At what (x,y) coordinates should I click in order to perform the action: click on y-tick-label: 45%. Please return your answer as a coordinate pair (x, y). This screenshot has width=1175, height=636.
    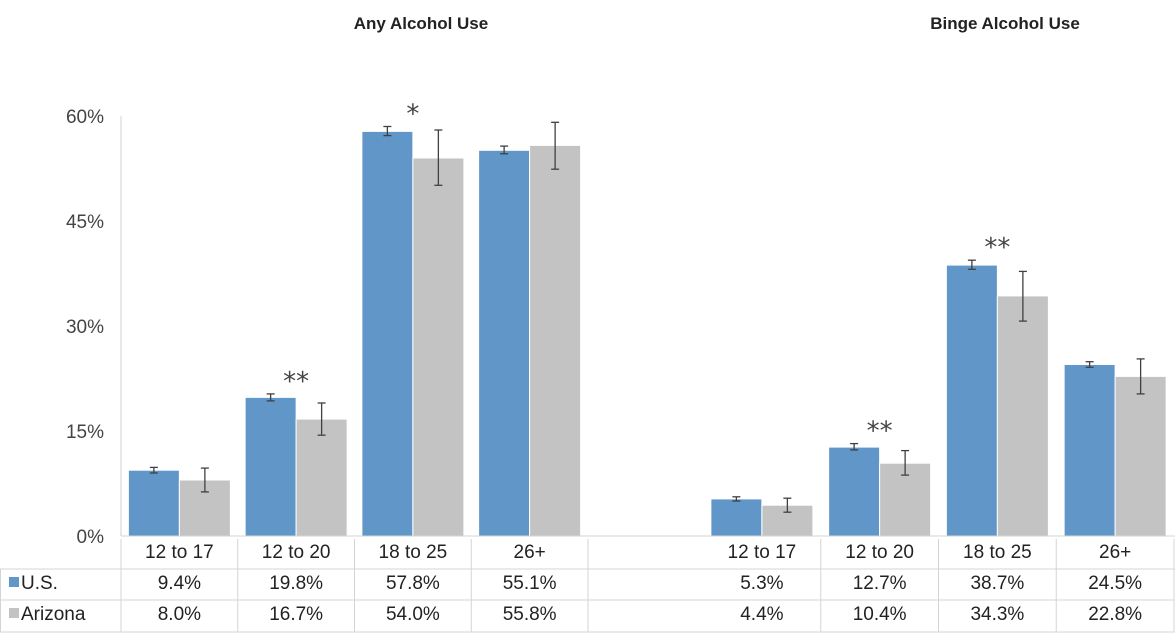
    Looking at the image, I should click on (85, 222).